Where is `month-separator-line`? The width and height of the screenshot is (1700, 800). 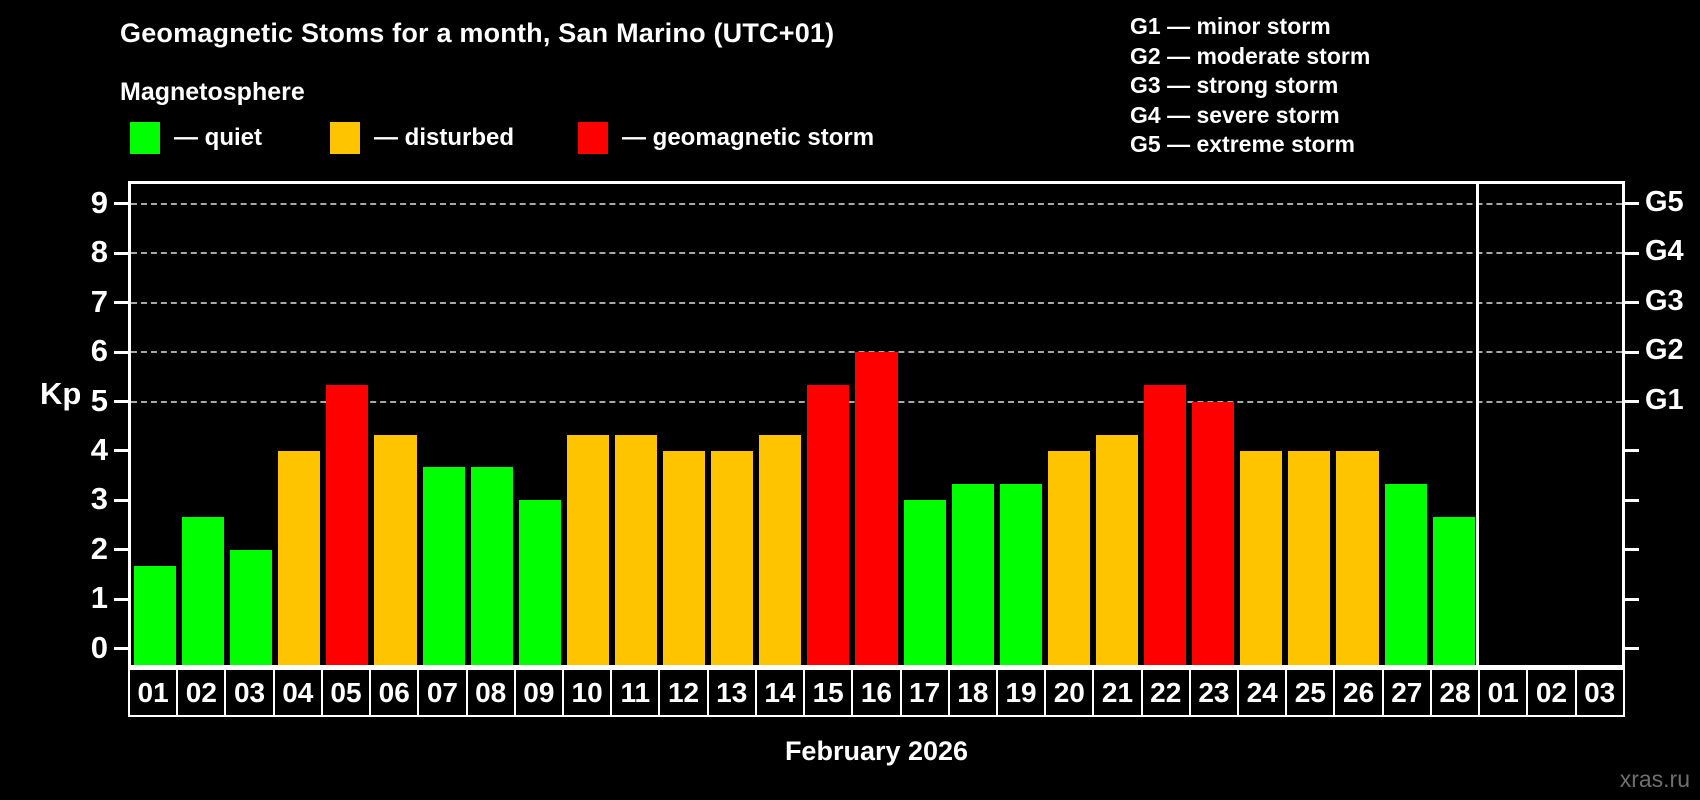 month-separator-line is located at coordinates (1478, 424).